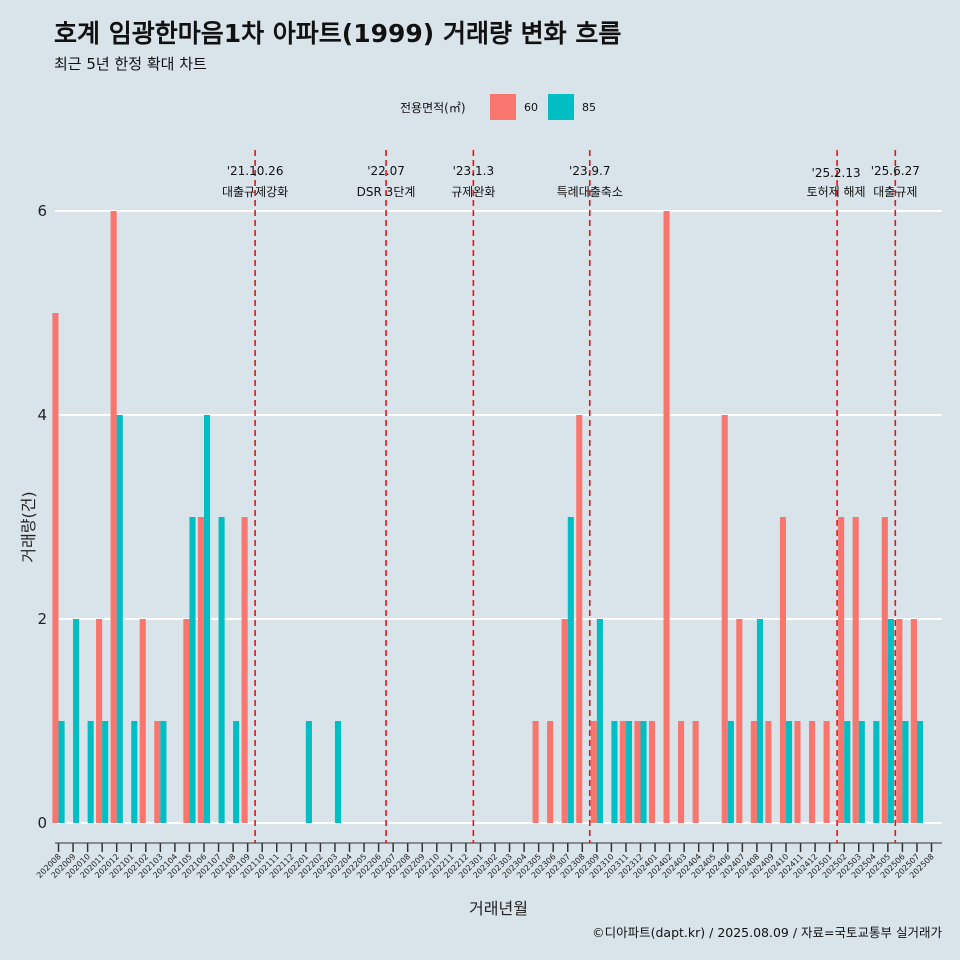  Describe the element at coordinates (338, 33) in the screenshot. I see `chart-title: 호계 임광한마음1차 아파트(1999) 거래량 변화 흐름` at that location.